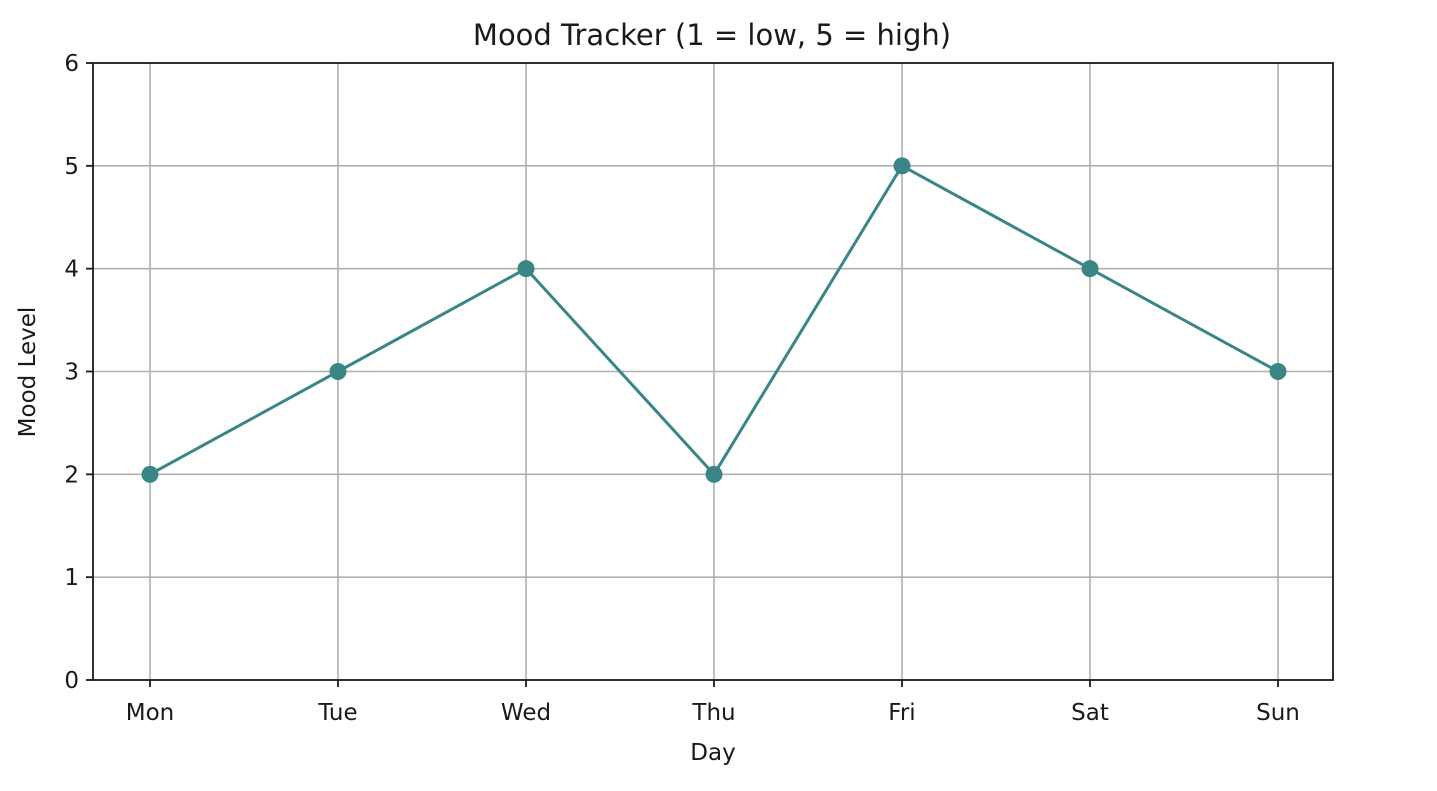 The image size is (1437, 791). I want to click on y-axis-ticks: 0 1 2 3 4 5 6, so click(78, 372).